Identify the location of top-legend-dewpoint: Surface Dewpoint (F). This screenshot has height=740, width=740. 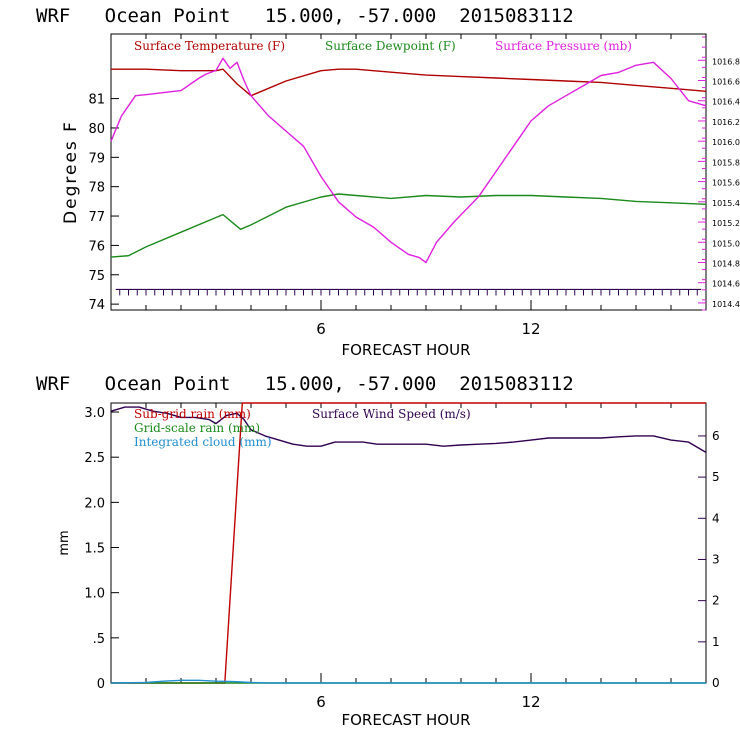
(390, 46).